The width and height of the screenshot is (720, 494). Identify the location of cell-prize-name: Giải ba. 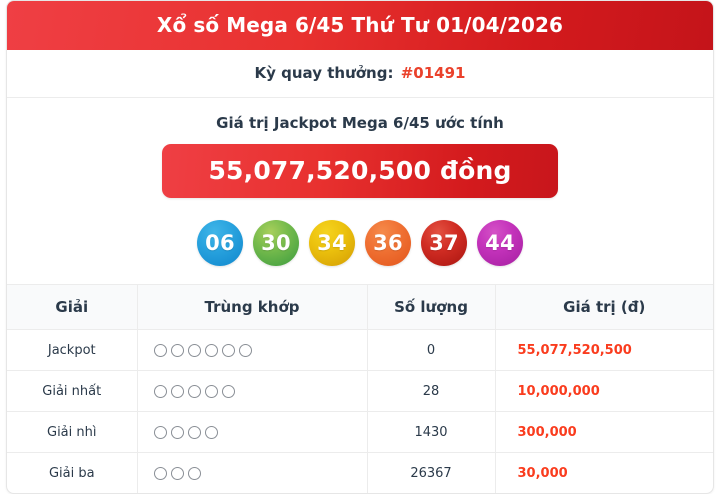
(72, 472).